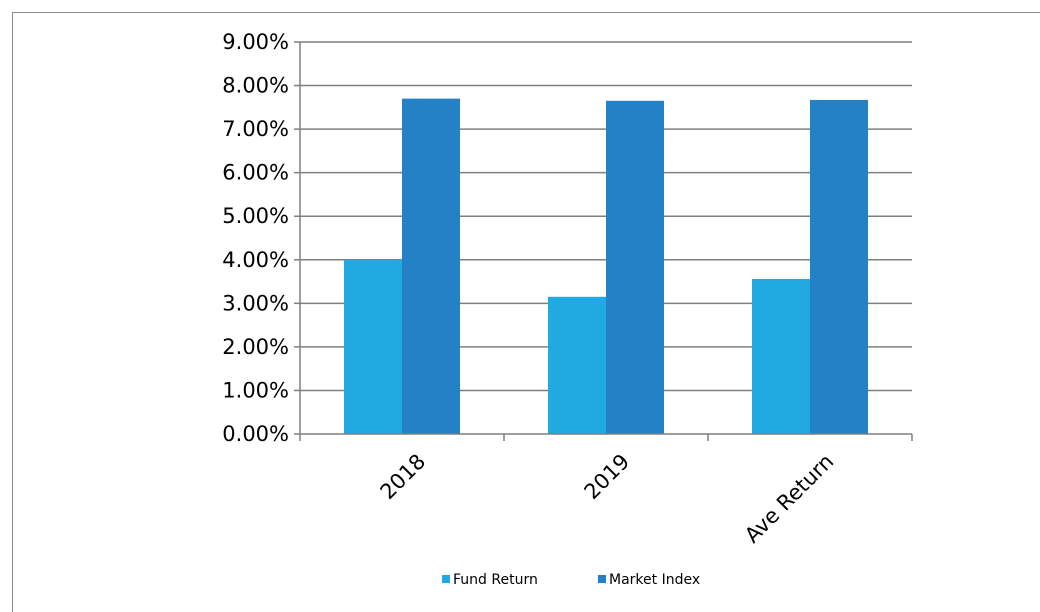 Image resolution: width=1040 pixels, height=612 pixels. Describe the element at coordinates (495, 580) in the screenshot. I see `legend-label-0: Fund Return` at that location.